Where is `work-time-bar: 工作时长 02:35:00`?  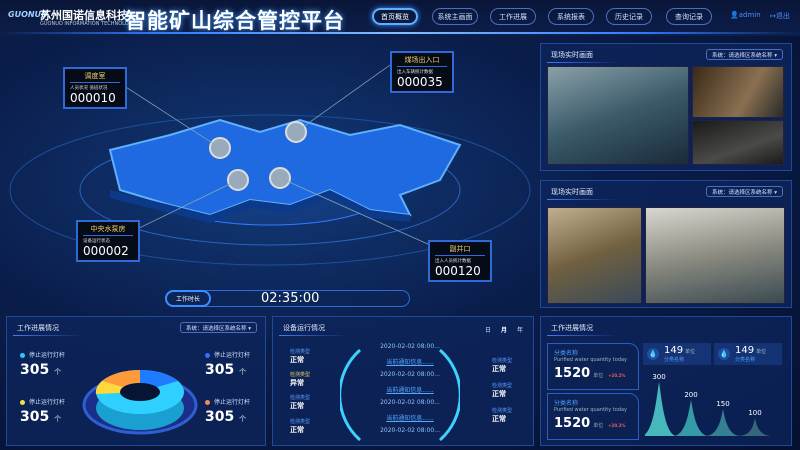 work-time-bar: 工作时长 02:35:00 is located at coordinates (287, 298).